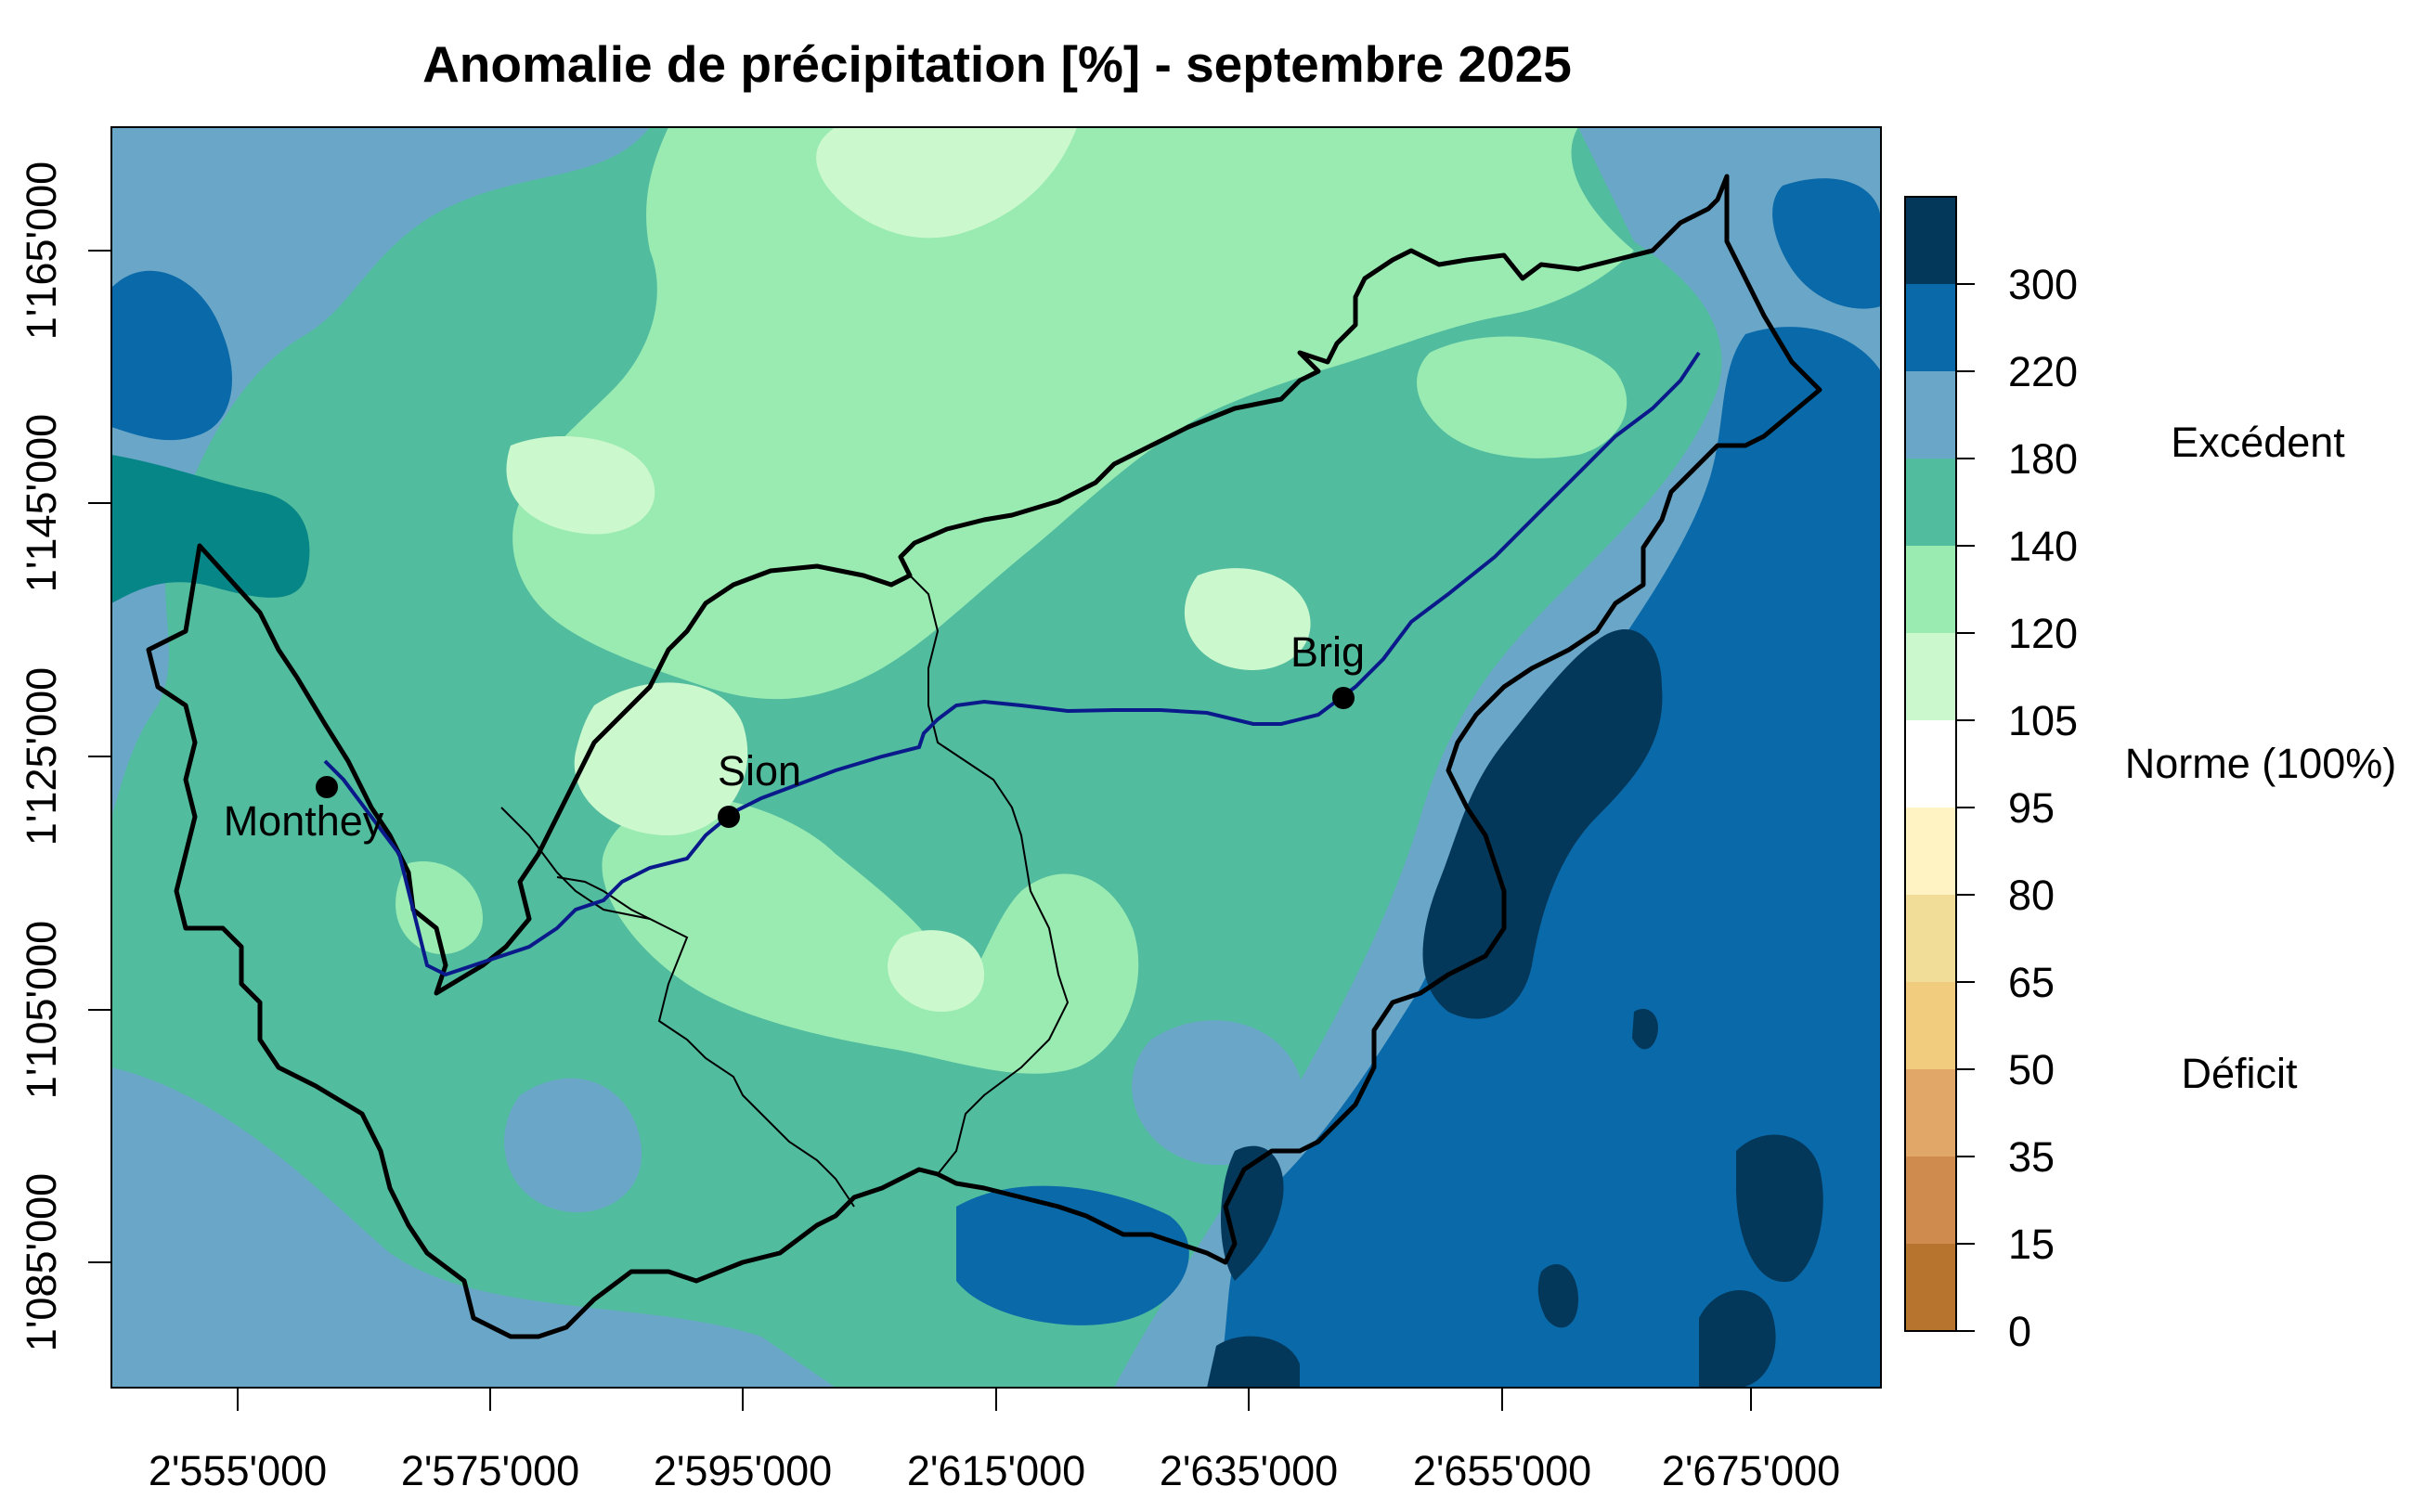  I want to click on x-tick-label: 2'555'000, so click(238, 1470).